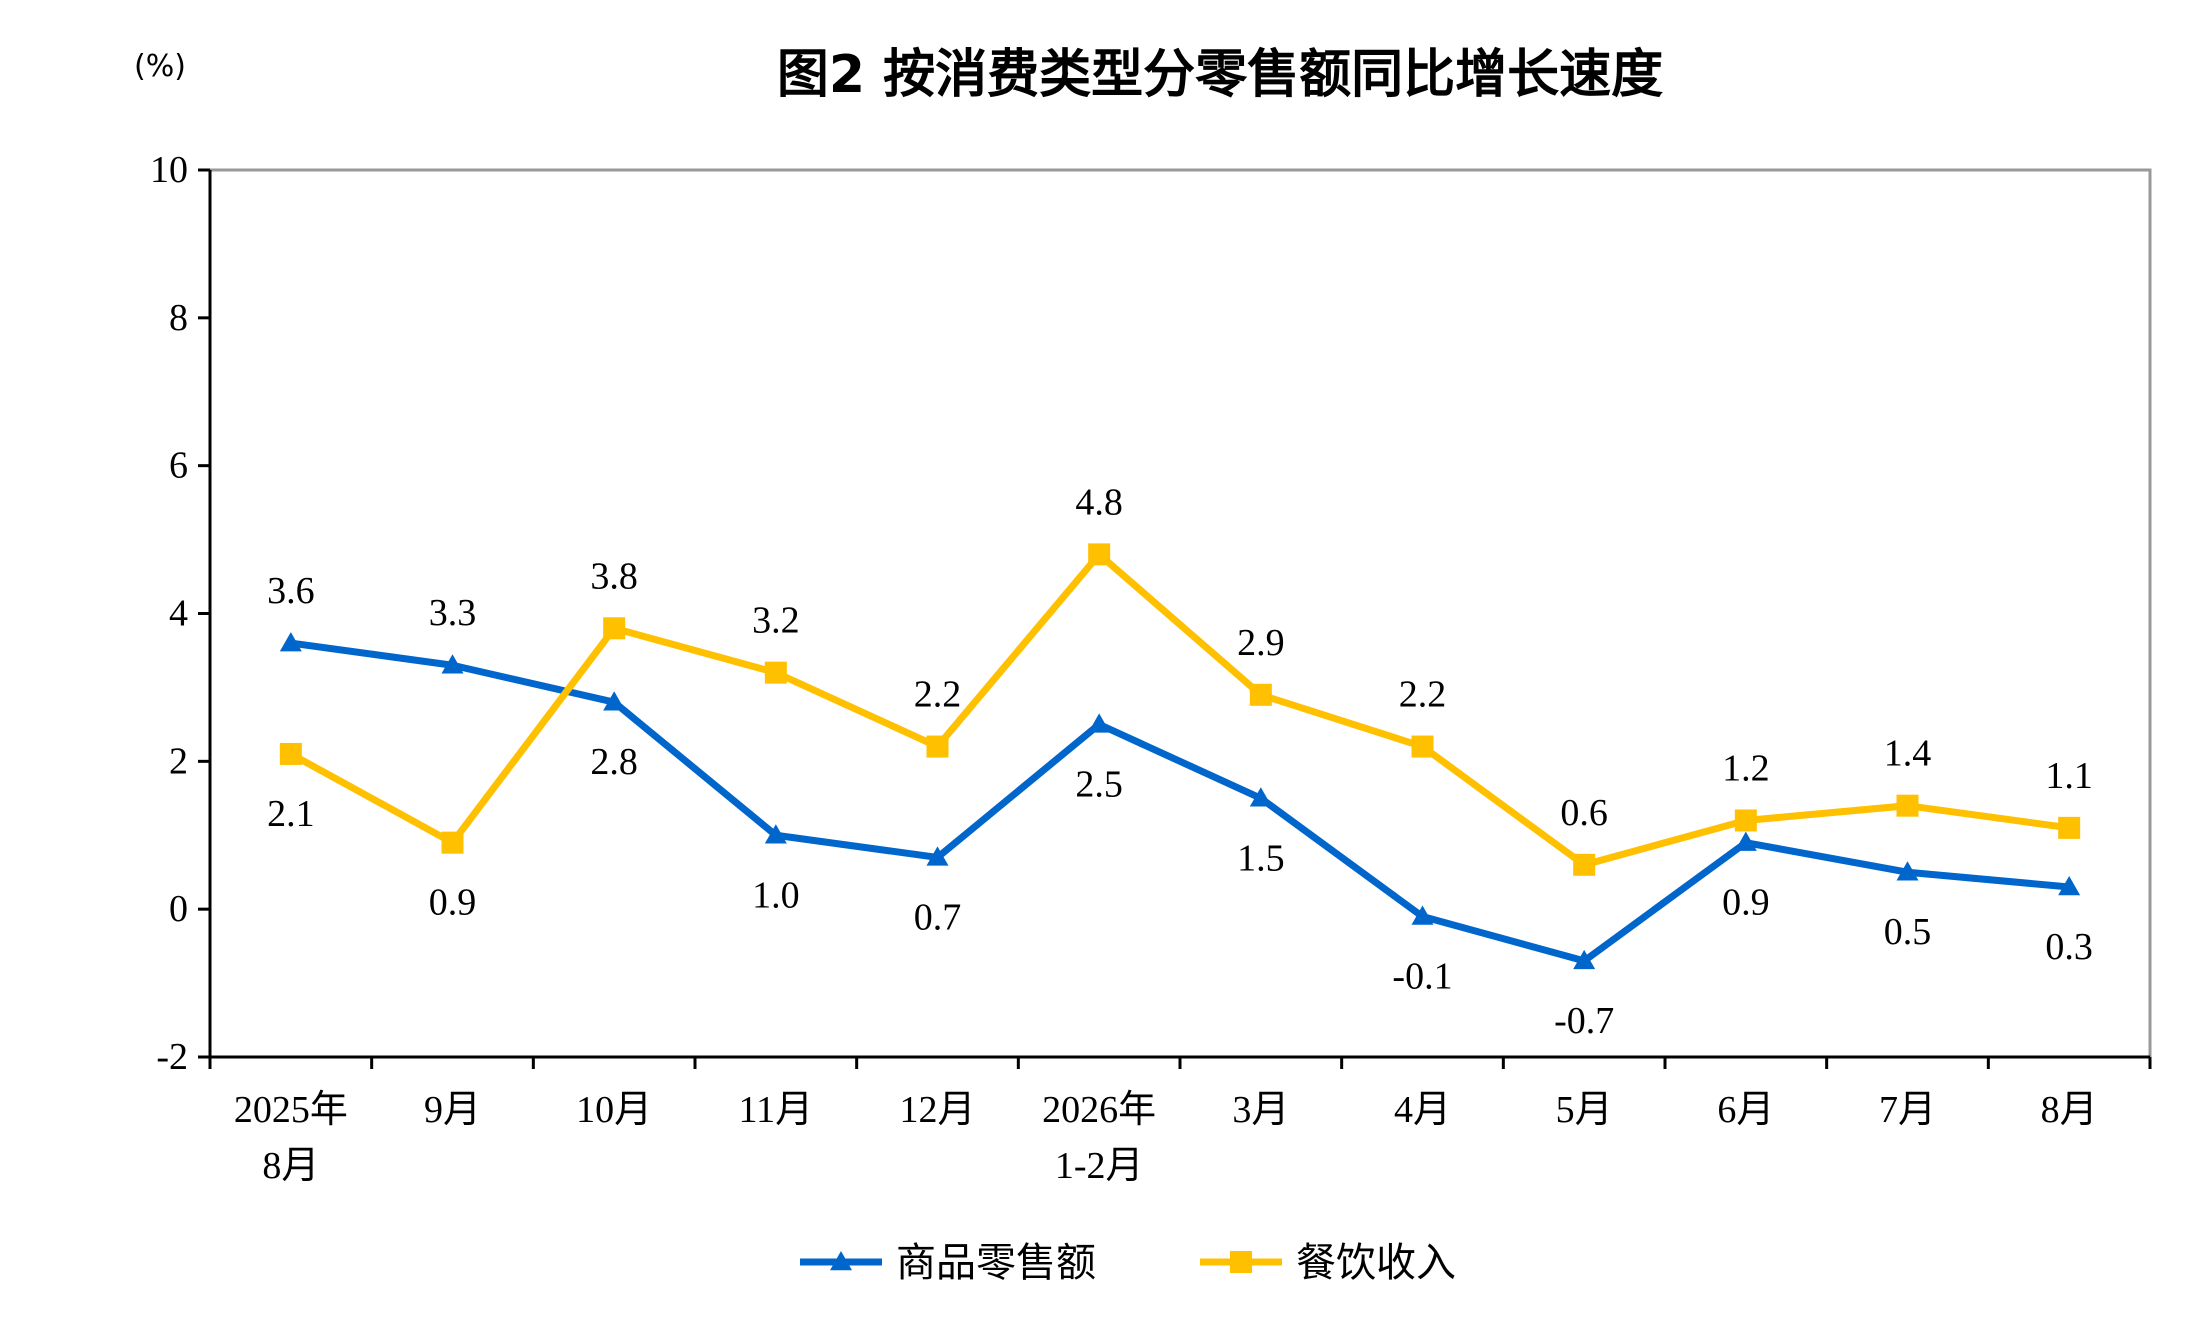 Image resolution: width=2212 pixels, height=1332 pixels. I want to click on x-axis: 2025年 8月 9月 10月 11月 12月 2026年 1-2月 3月 4月 5月 6月 7月 8月, so click(1180, 1122).